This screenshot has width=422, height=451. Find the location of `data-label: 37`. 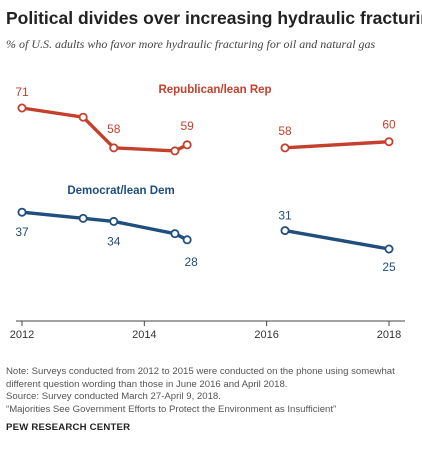

data-label: 37 is located at coordinates (22, 232).